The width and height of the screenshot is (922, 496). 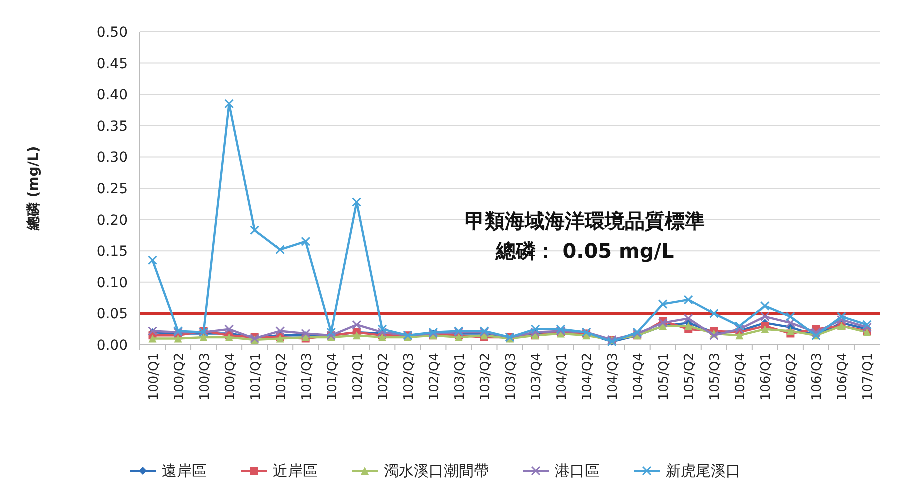 I want to click on x-tick-label: 102/Q4, so click(x=434, y=377).